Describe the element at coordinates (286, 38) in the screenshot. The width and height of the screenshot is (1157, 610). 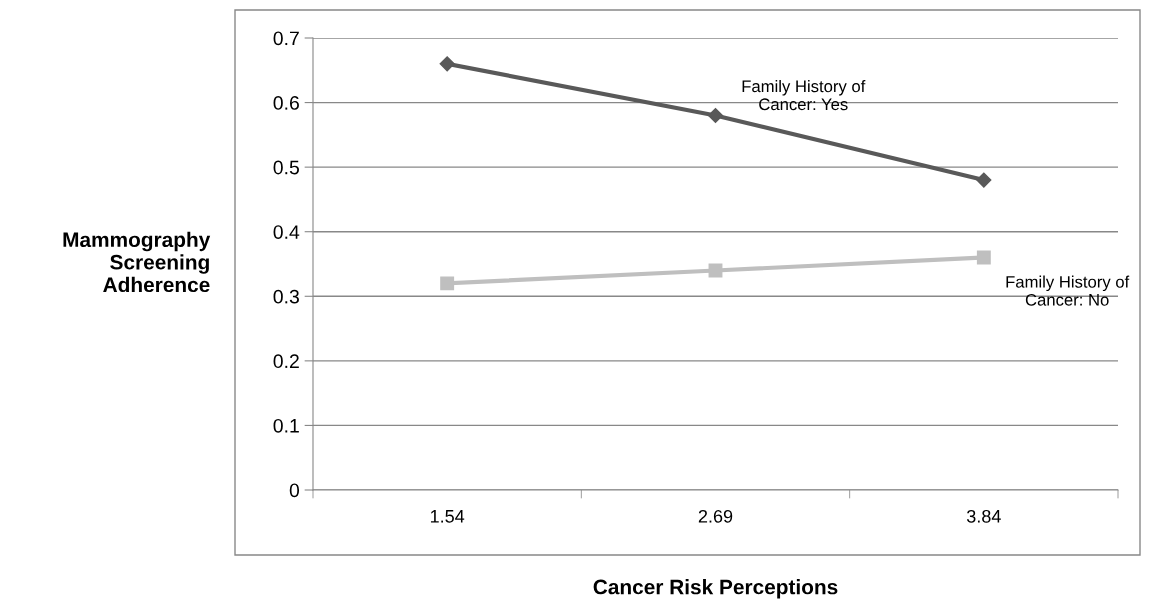
I see `y-tick-label: 0.7` at that location.